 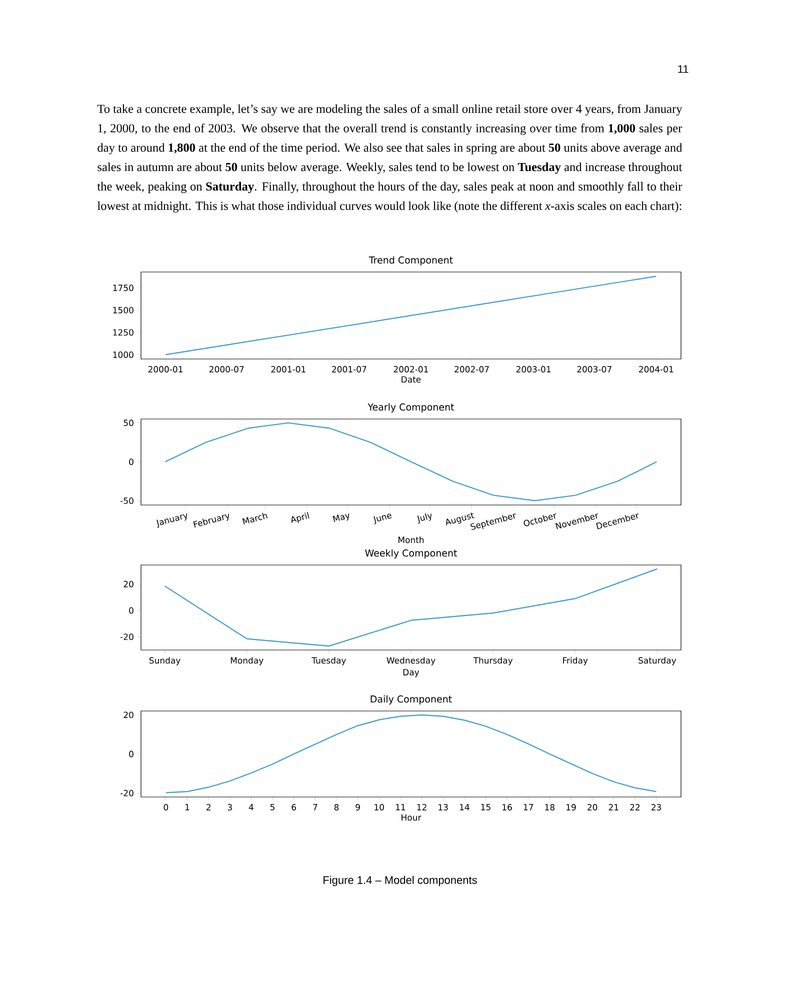 I want to click on x-tick-label: March, so click(x=255, y=518).